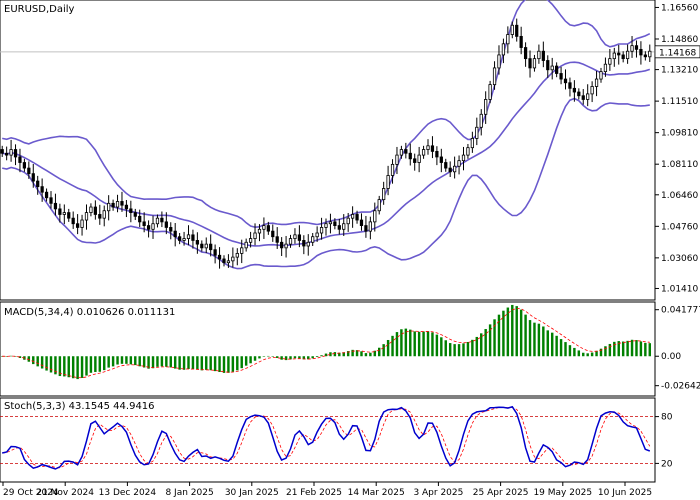 The height and width of the screenshot is (500, 700). I want to click on stoch-series, so click(327, 437).